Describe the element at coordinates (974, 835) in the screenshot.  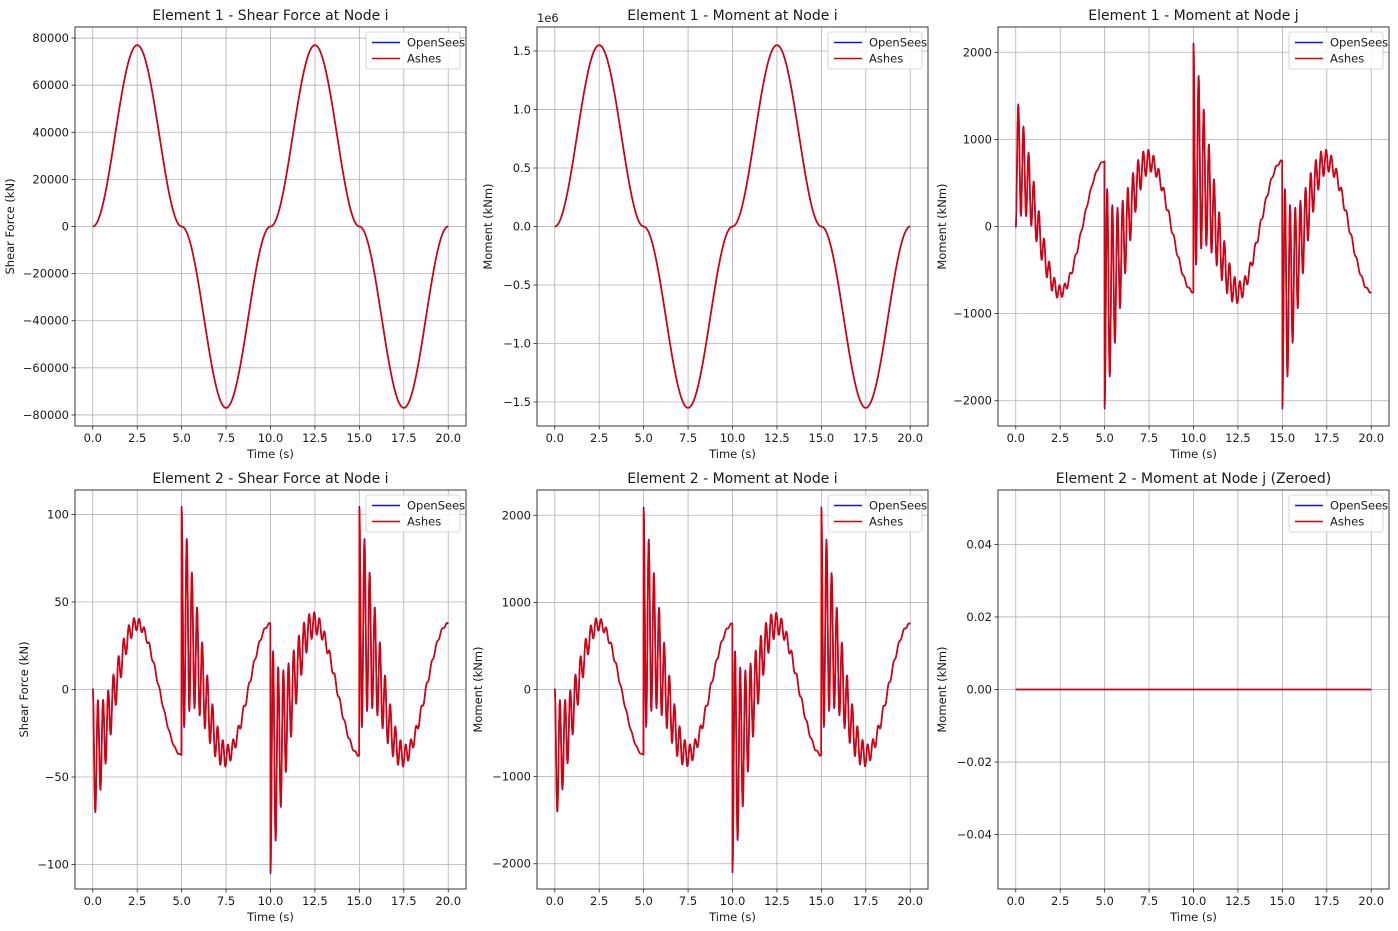
I see `y-tick-label: −0.04` at that location.